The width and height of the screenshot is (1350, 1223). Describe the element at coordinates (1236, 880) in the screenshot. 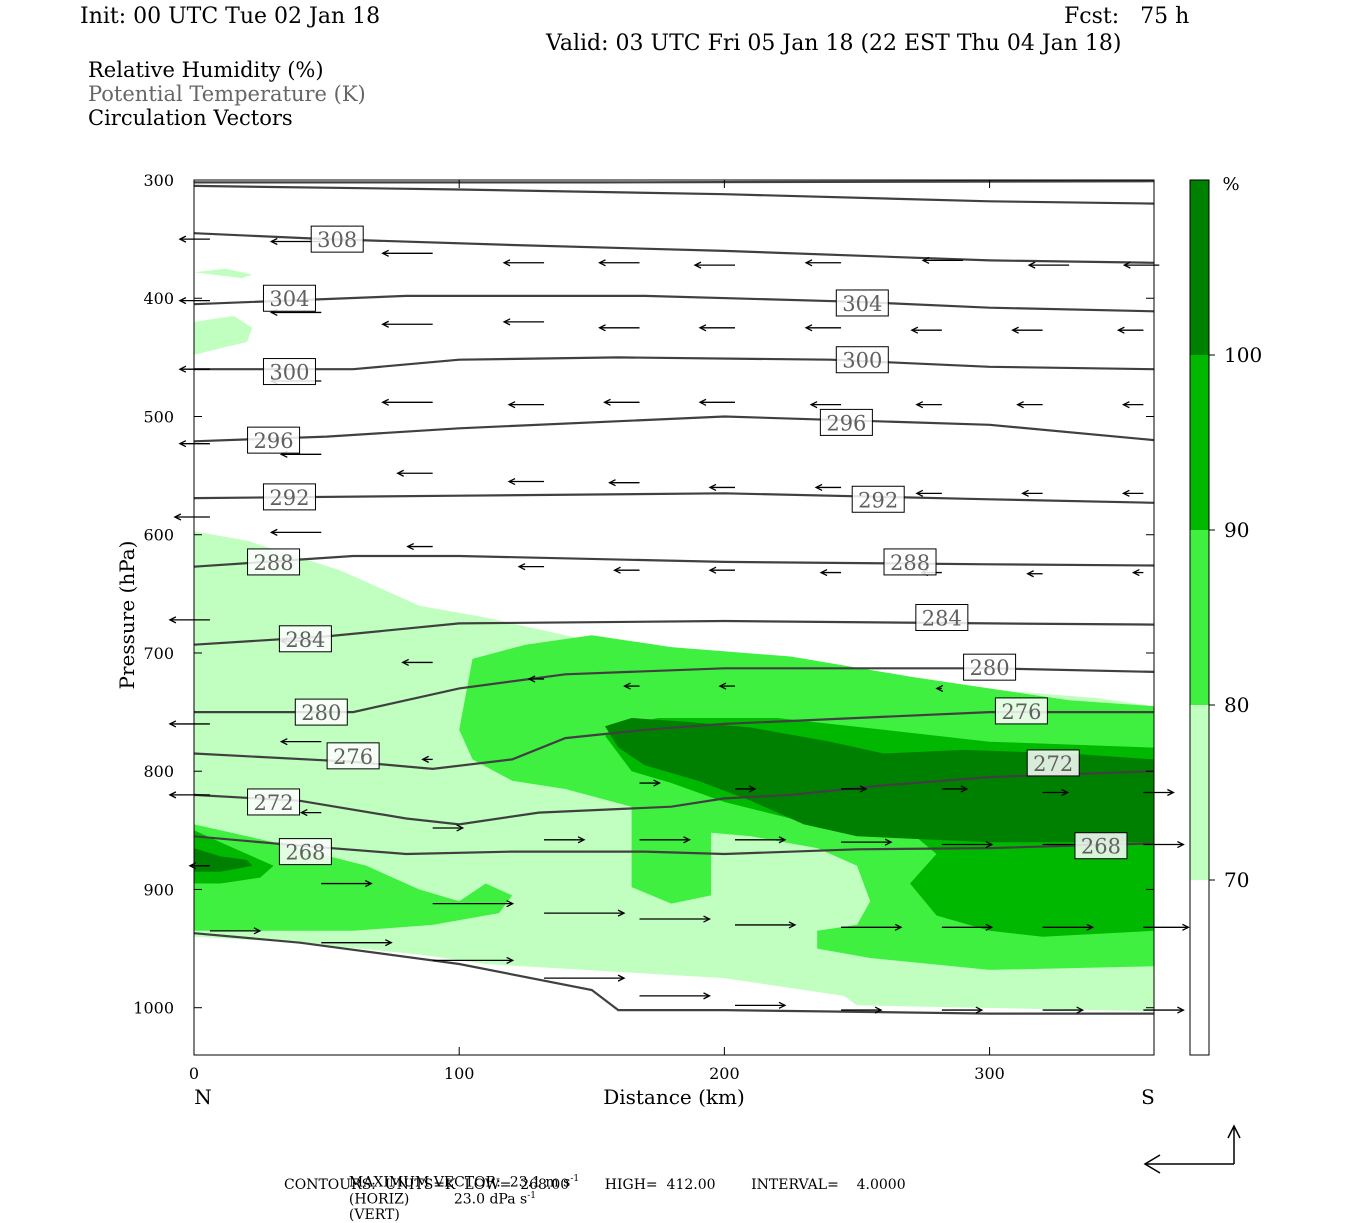

I see `colorbar-level-label: 70` at that location.